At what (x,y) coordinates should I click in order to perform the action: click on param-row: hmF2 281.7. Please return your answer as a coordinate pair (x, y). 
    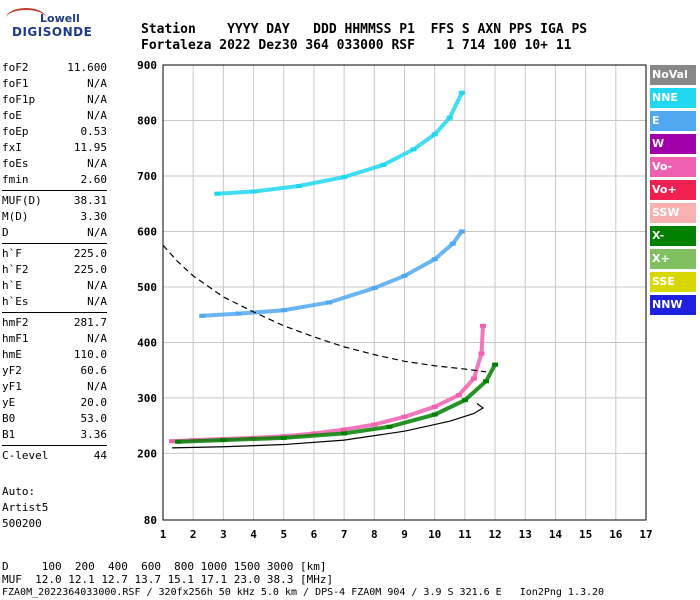
    Looking at the image, I should click on (54, 323).